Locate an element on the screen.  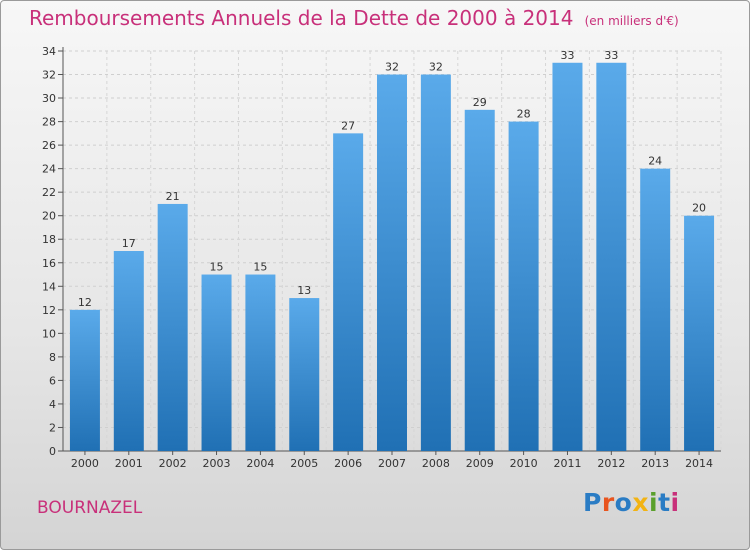
y-tick-label: 10 is located at coordinates (49, 333).